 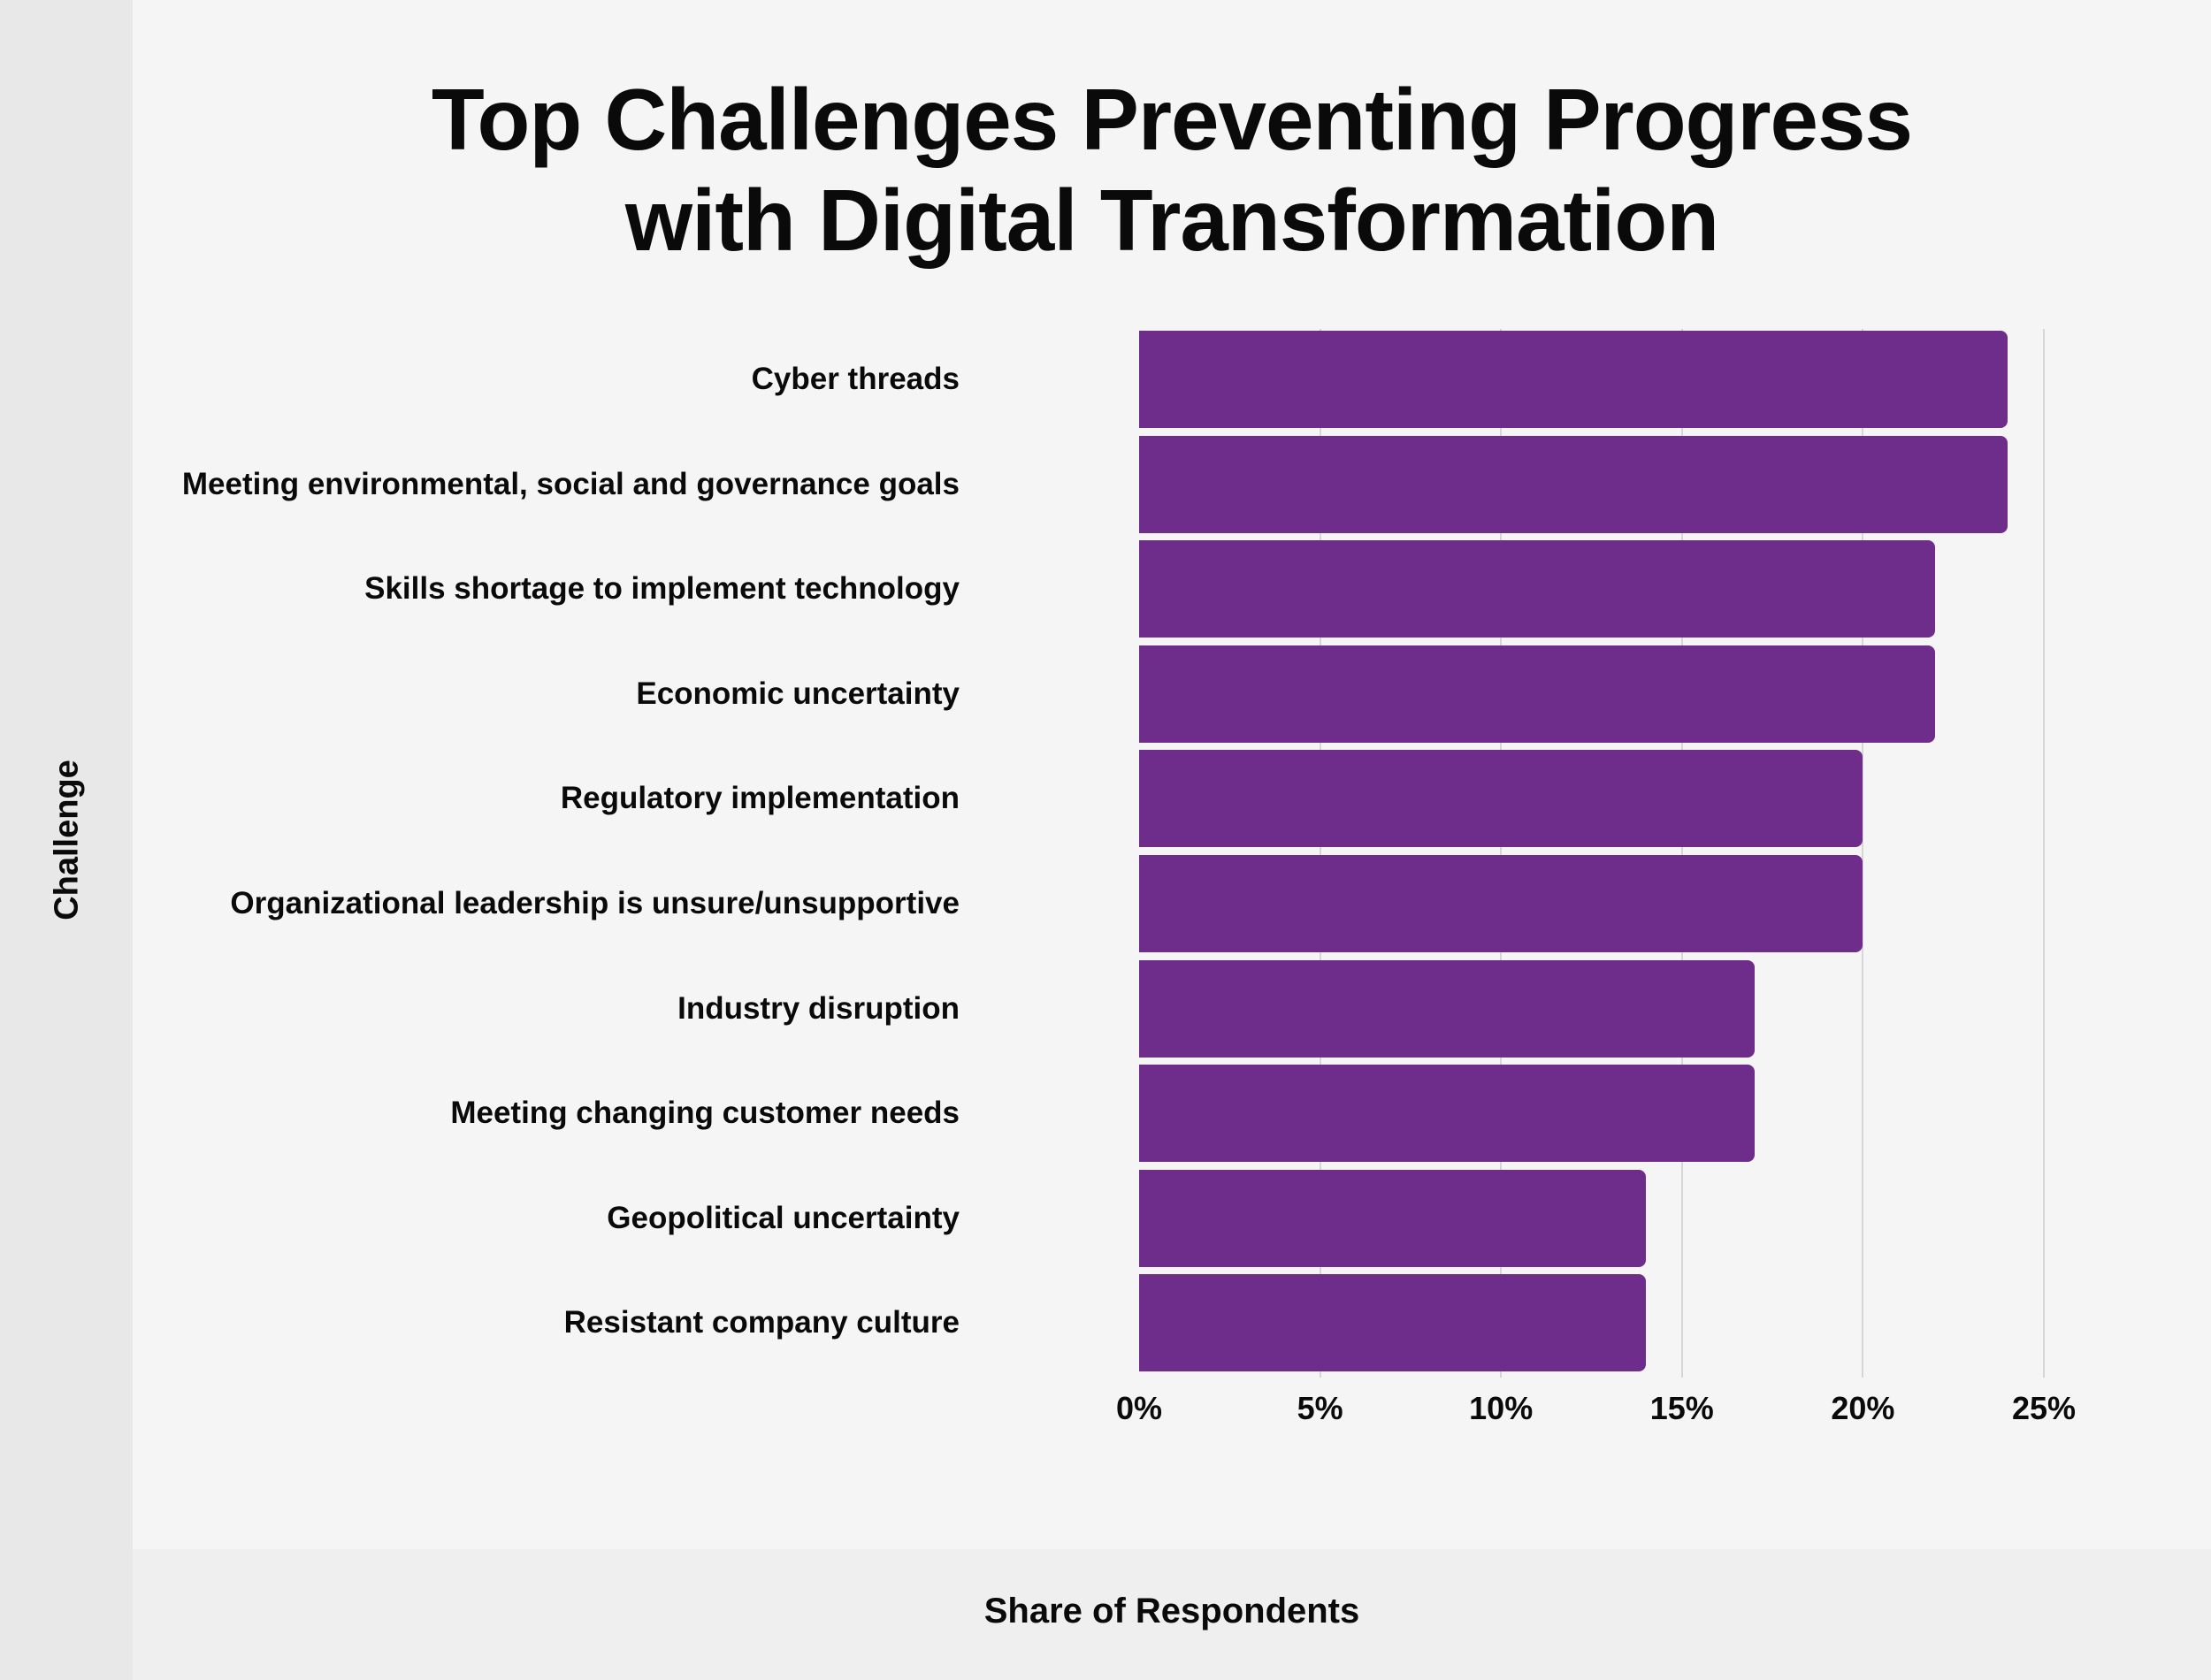 I want to click on x-tick-label: 25%, so click(x=2044, y=1408).